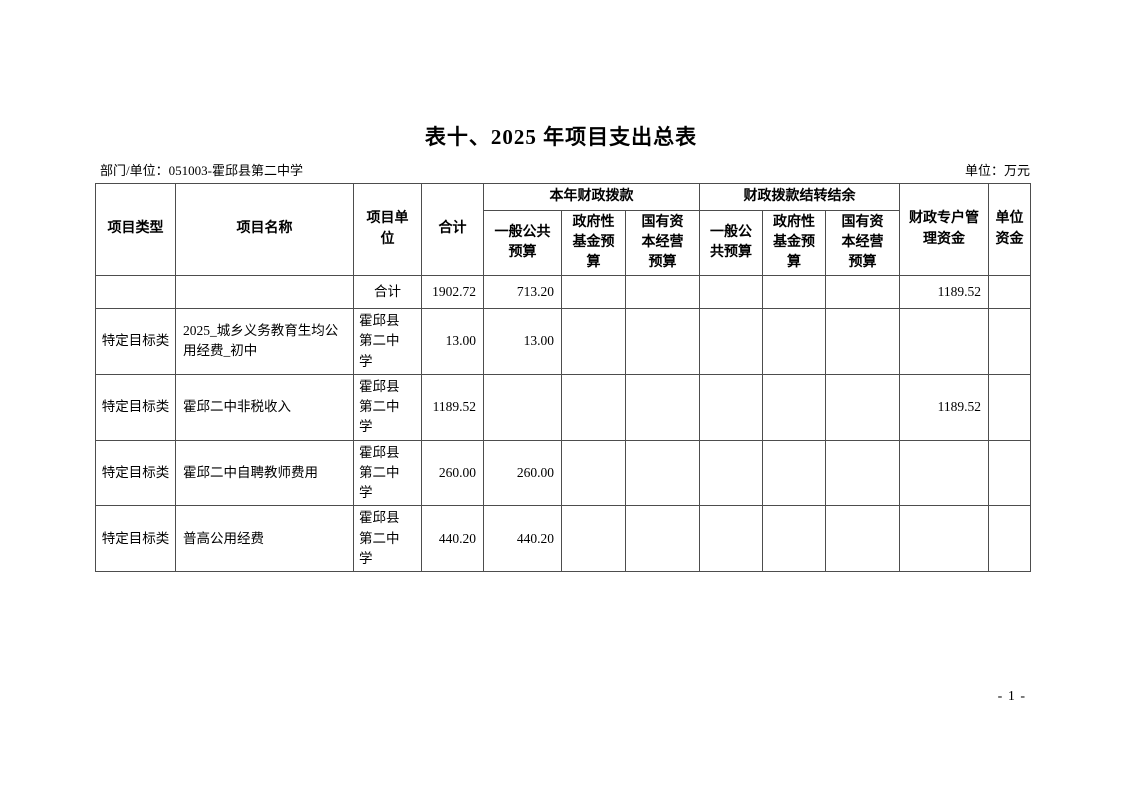 This screenshot has height=793, width=1122. I want to click on table-row: 特定目标类 霍邱二中自聘教师费用 霍邱县第二中学 260.00 260.00, so click(563, 473).